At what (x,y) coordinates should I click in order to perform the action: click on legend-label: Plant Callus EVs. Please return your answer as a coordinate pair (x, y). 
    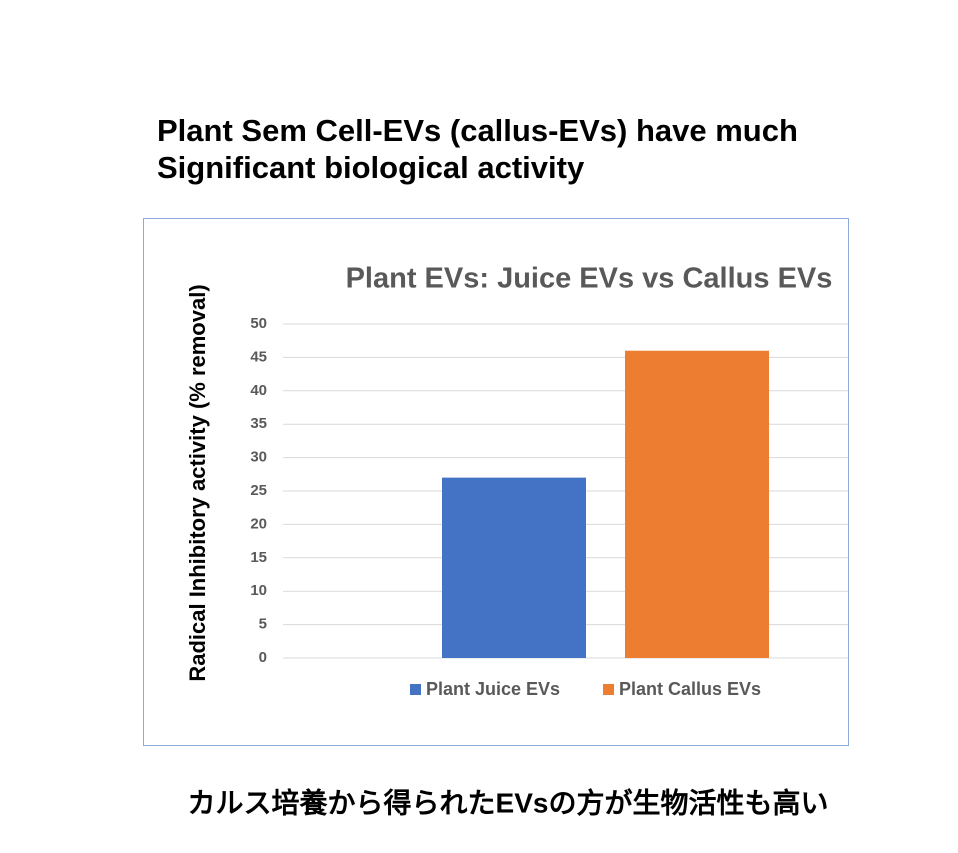
    Looking at the image, I should click on (690, 689).